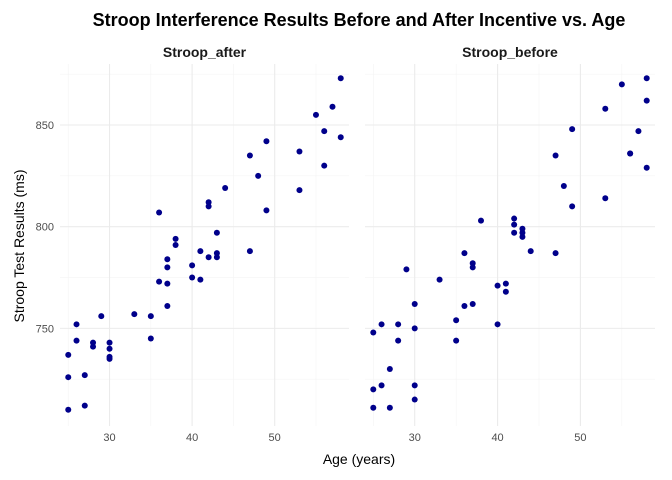 The height and width of the screenshot is (480, 672). I want to click on y-tick-label: 800, so click(45, 228).